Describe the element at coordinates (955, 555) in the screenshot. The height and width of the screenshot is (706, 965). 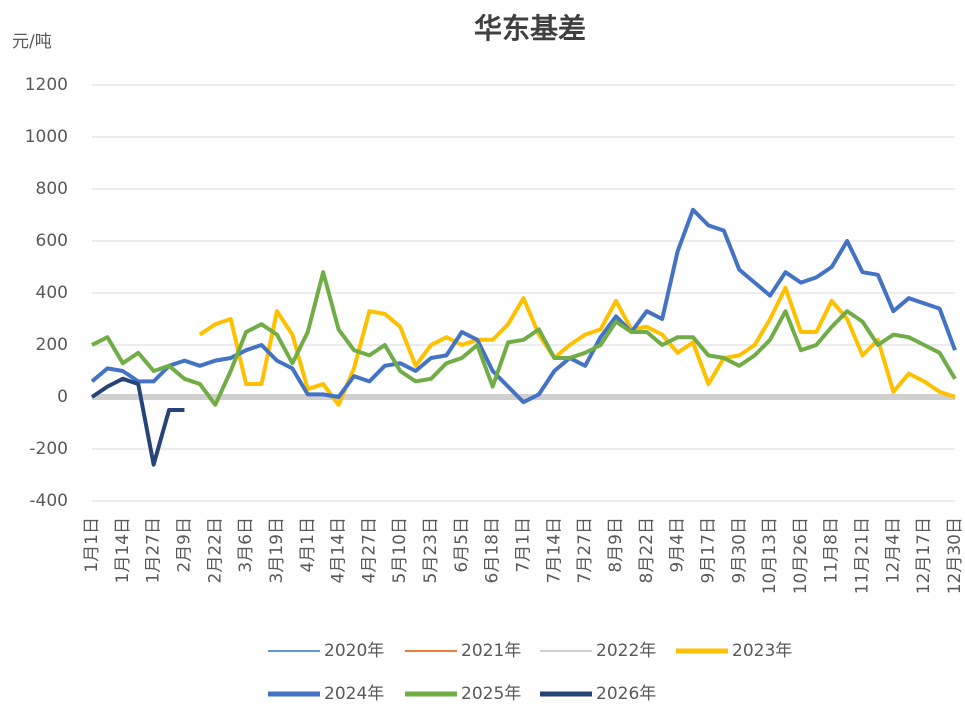
I see `x-tick-label: 12月30日` at that location.